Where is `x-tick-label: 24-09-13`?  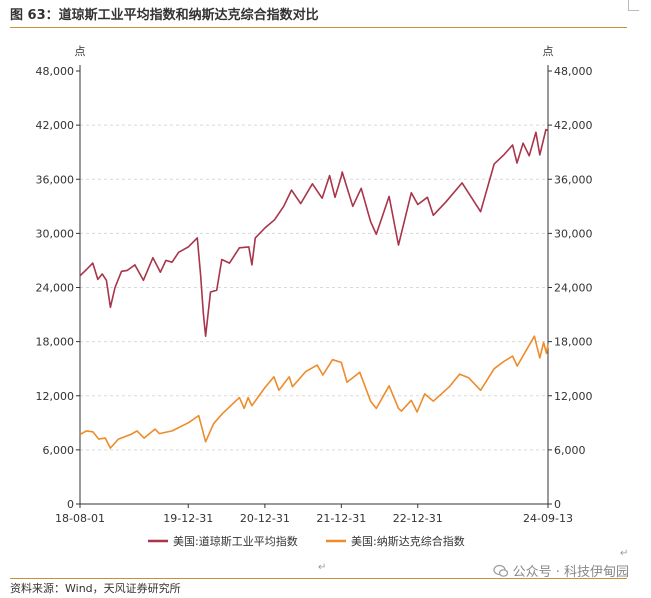
x-tick-label: 24-09-13 is located at coordinates (548, 518).